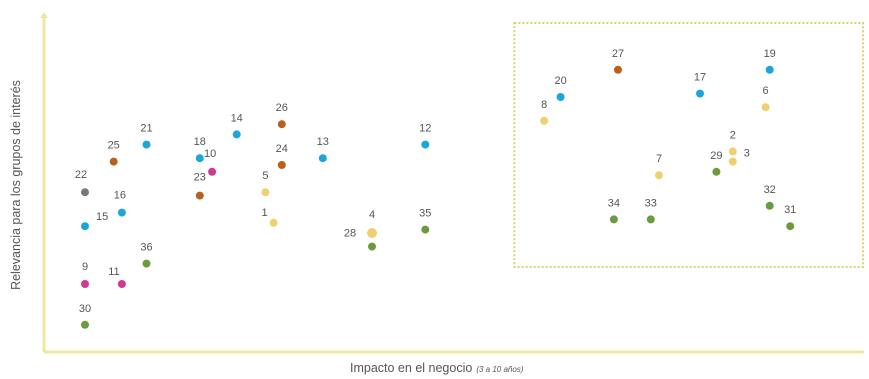  Describe the element at coordinates (85, 267) in the screenshot. I see `data-label-9: 9` at that location.